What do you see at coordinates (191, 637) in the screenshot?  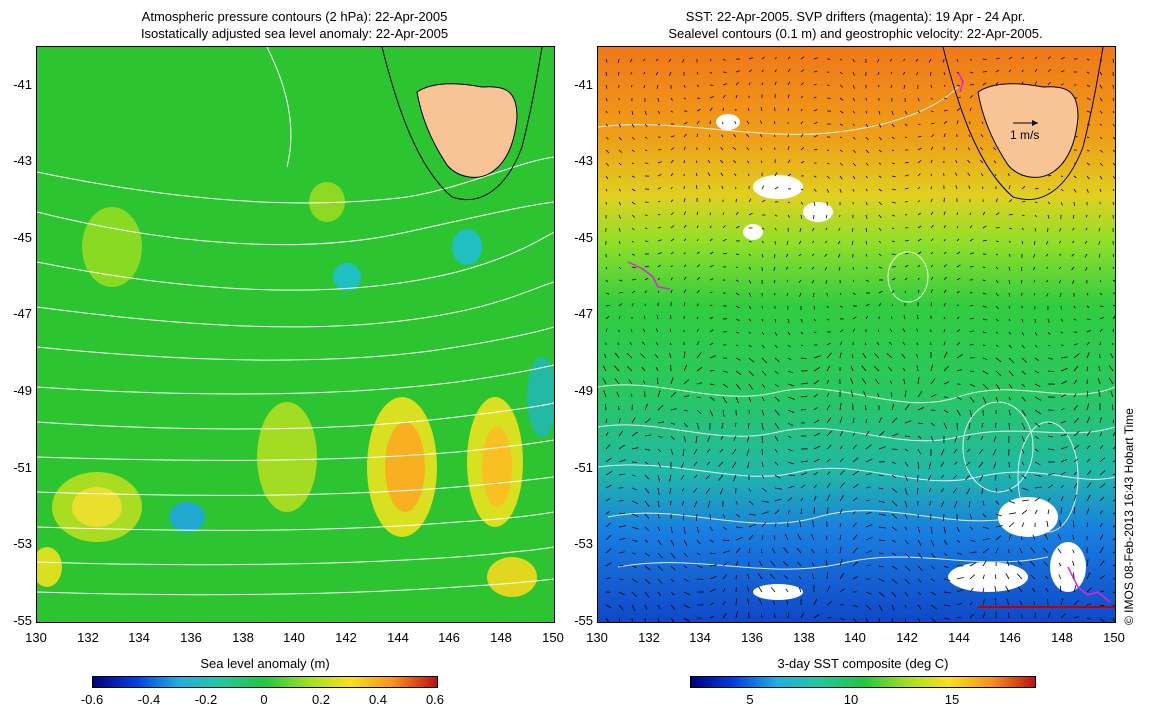 I see `left-lon-tick: 136` at bounding box center [191, 637].